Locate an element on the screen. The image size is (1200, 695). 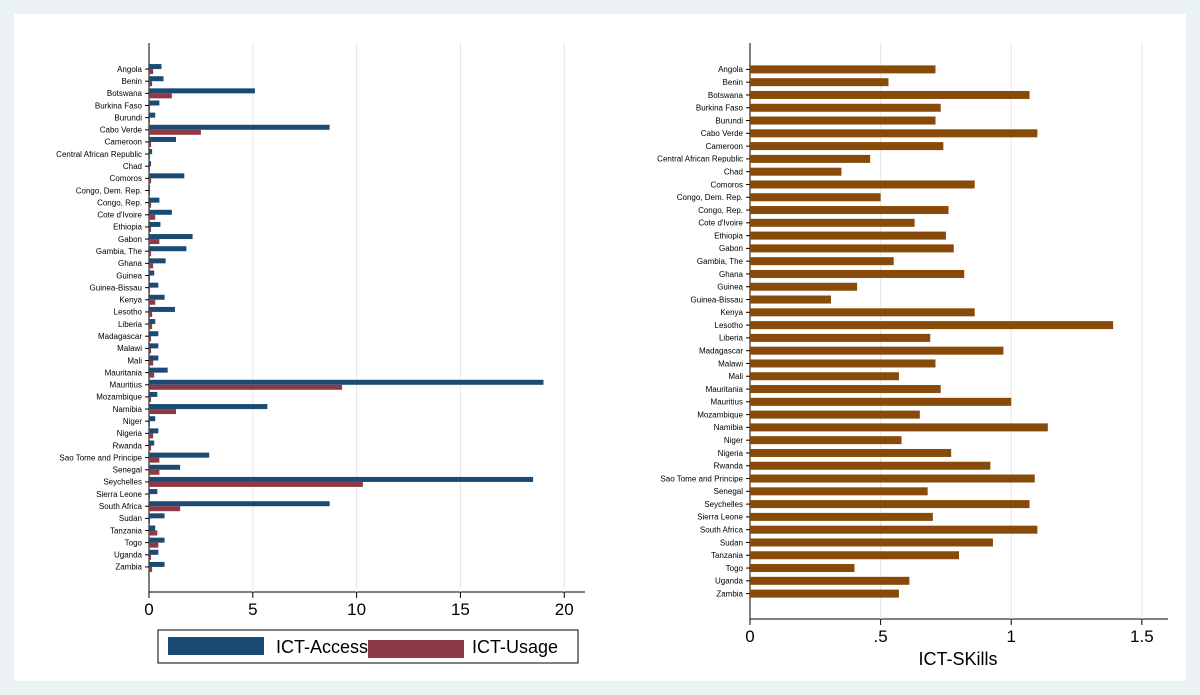
bar-ict-access-zambia is located at coordinates (157, 564).